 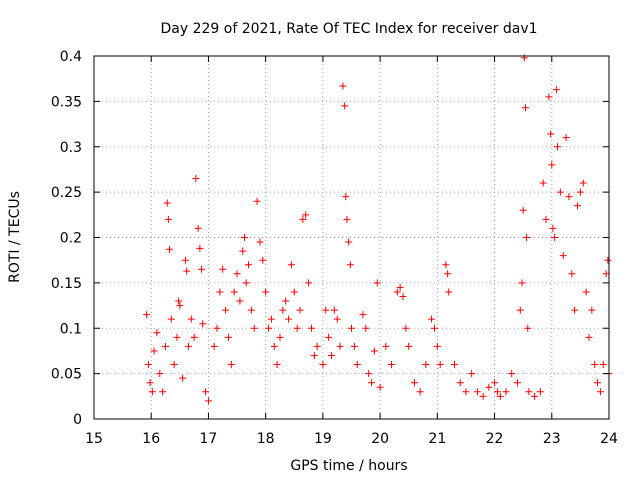 I want to click on y-axis-label: ROTI / TECUs, so click(x=15, y=237).